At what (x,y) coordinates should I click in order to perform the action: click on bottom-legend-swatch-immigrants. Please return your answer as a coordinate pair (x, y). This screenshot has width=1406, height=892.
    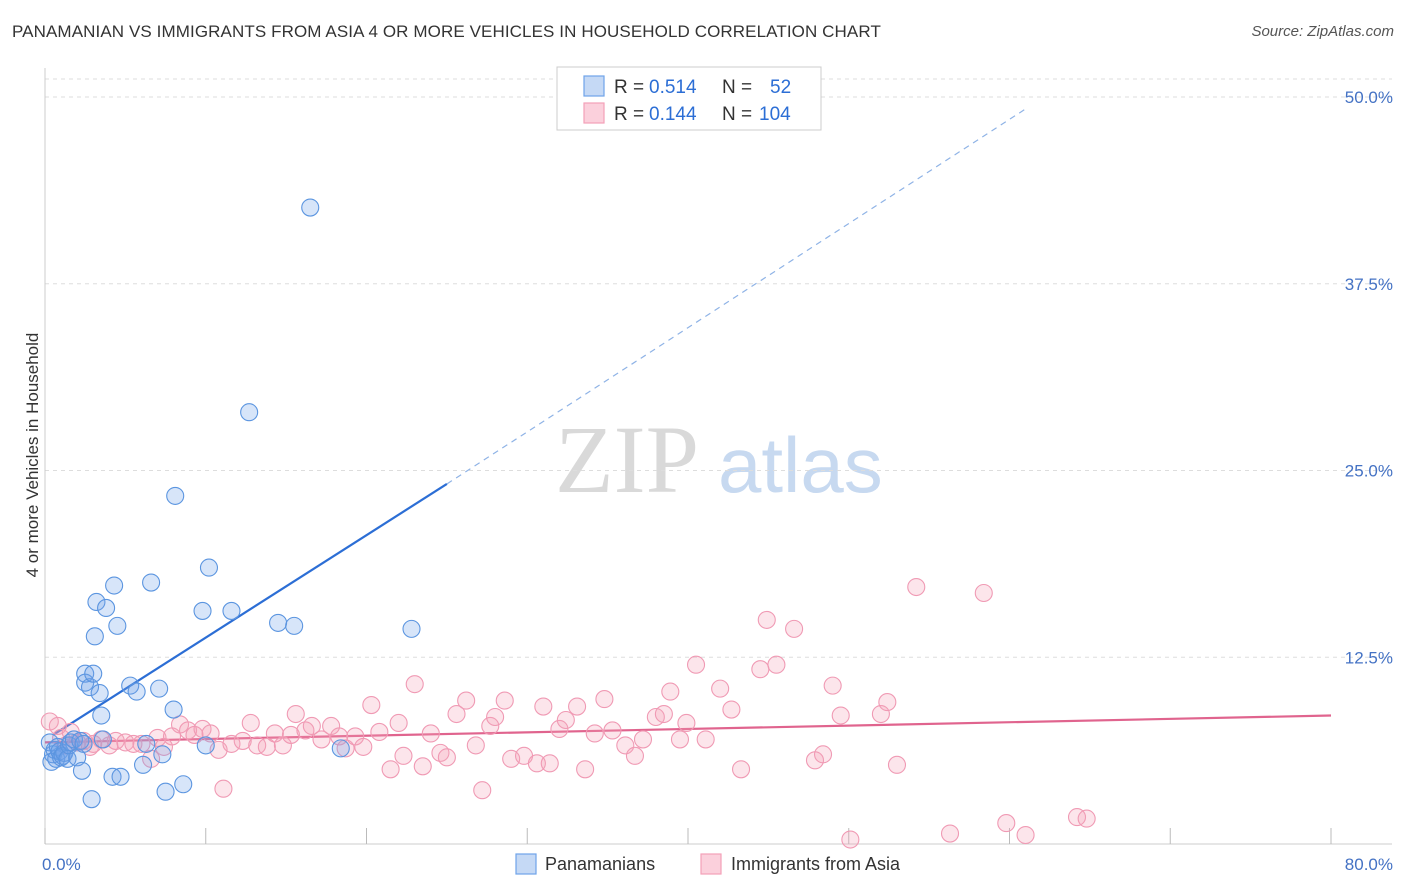
    Looking at the image, I should click on (711, 864).